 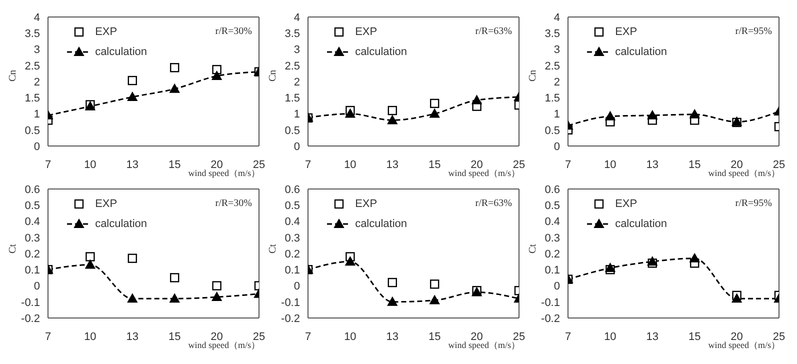 What do you see at coordinates (292, 238) in the screenshot?
I see `y-tick-label: 0.3` at bounding box center [292, 238].